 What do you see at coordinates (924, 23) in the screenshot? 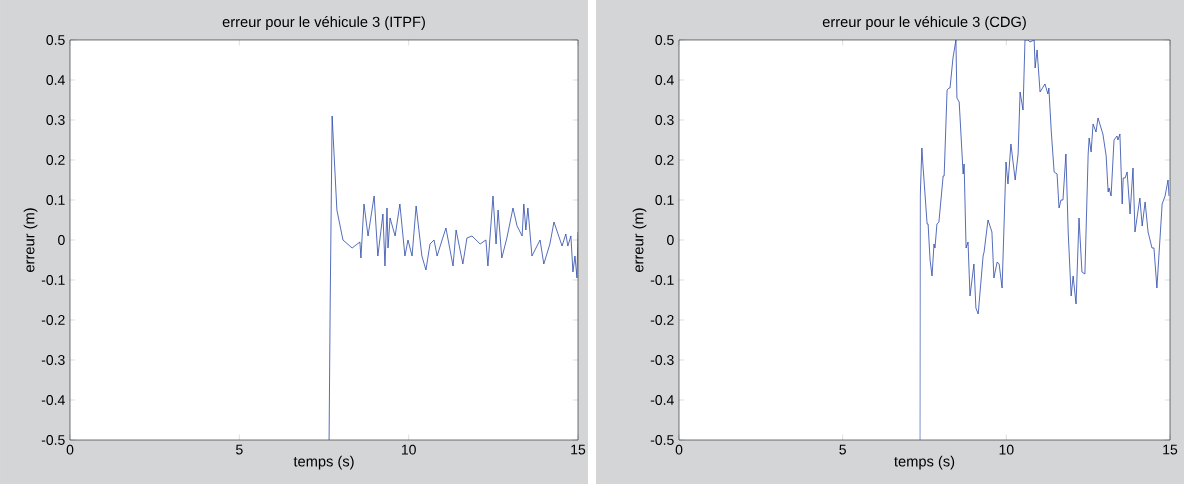
I see `chart-title: erreur pour le véhicule 3 (CDG)` at bounding box center [924, 23].